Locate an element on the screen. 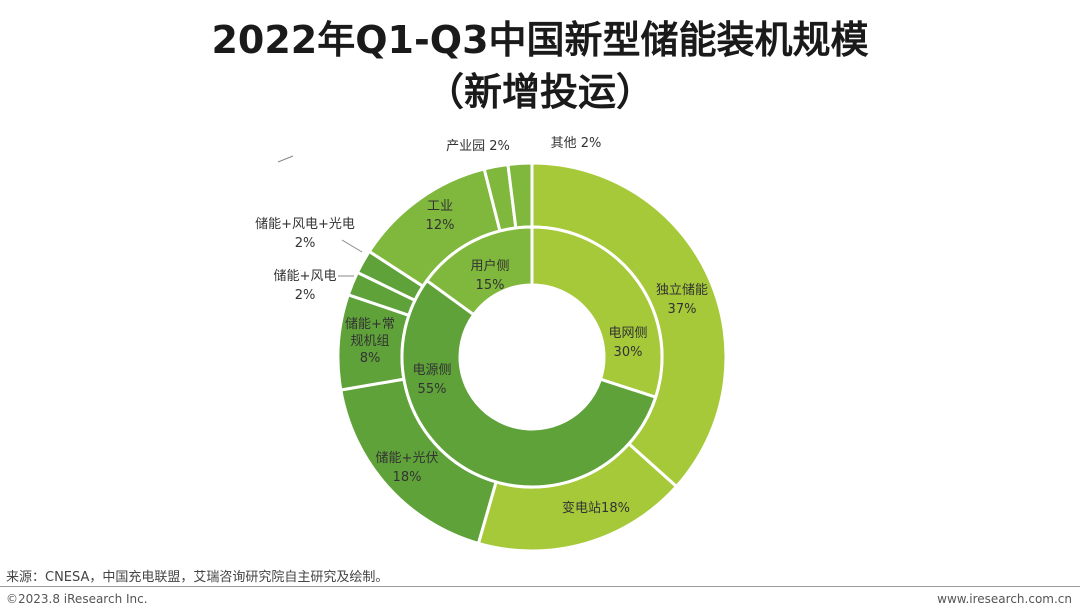  title-line-1: 2022年Q1-Q3中国新型储能装机规模 is located at coordinates (540, 40).